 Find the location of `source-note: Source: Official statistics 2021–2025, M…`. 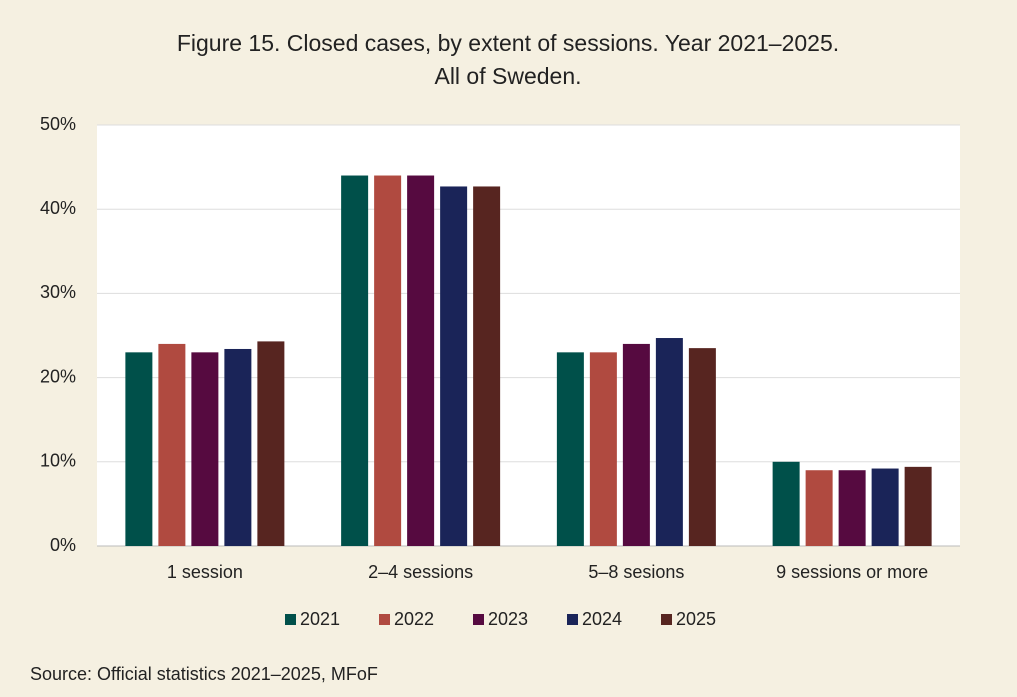

source-note: Source: Official statistics 2021–2025, M… is located at coordinates (204, 674).